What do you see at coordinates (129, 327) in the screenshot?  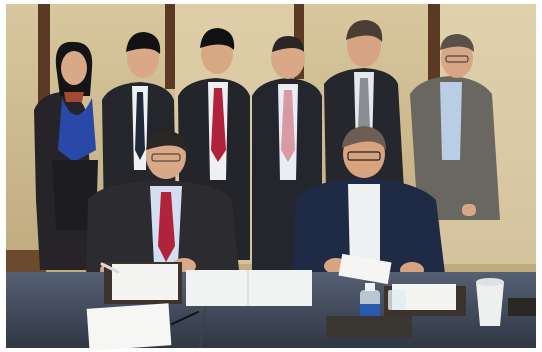 I see `document-front-left` at bounding box center [129, 327].